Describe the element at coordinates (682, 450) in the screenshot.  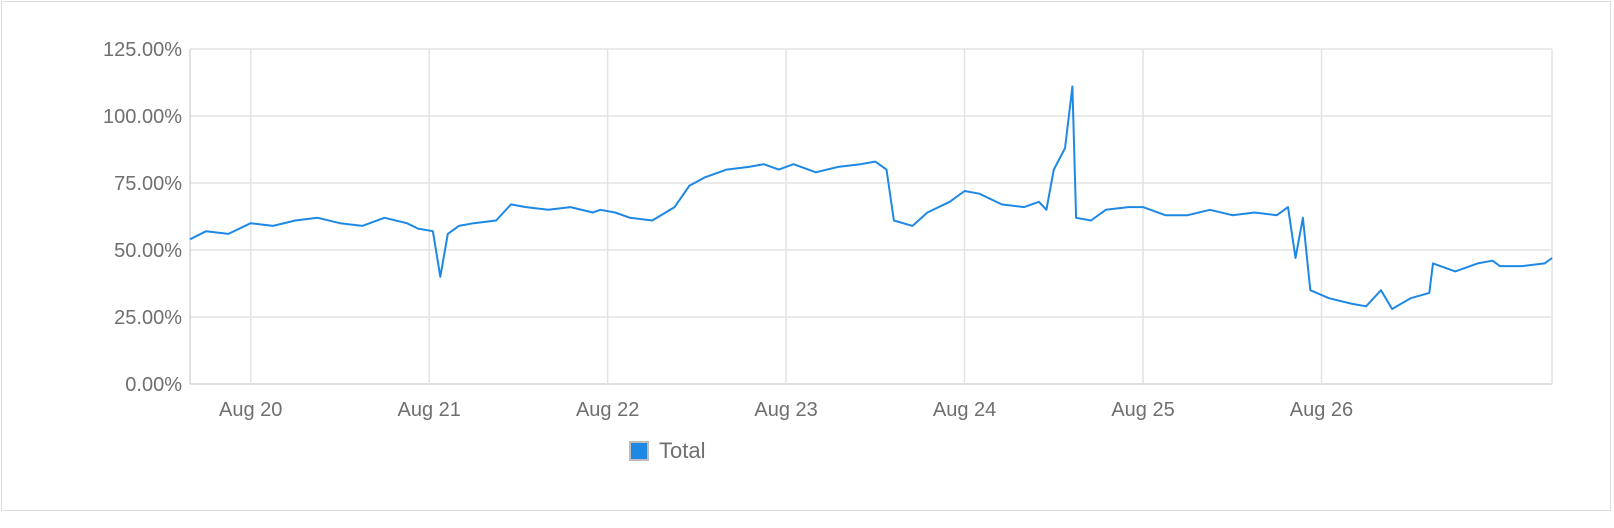
I see `legend-label-total: Total` at that location.